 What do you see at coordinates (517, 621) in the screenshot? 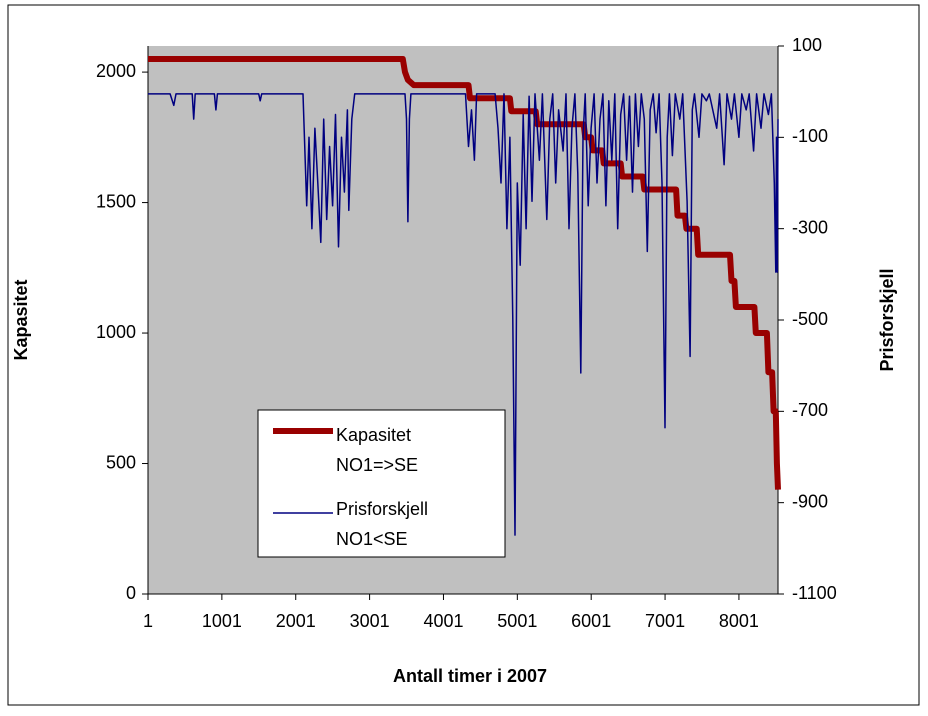
I see `x-tick-label: 5001` at bounding box center [517, 621].